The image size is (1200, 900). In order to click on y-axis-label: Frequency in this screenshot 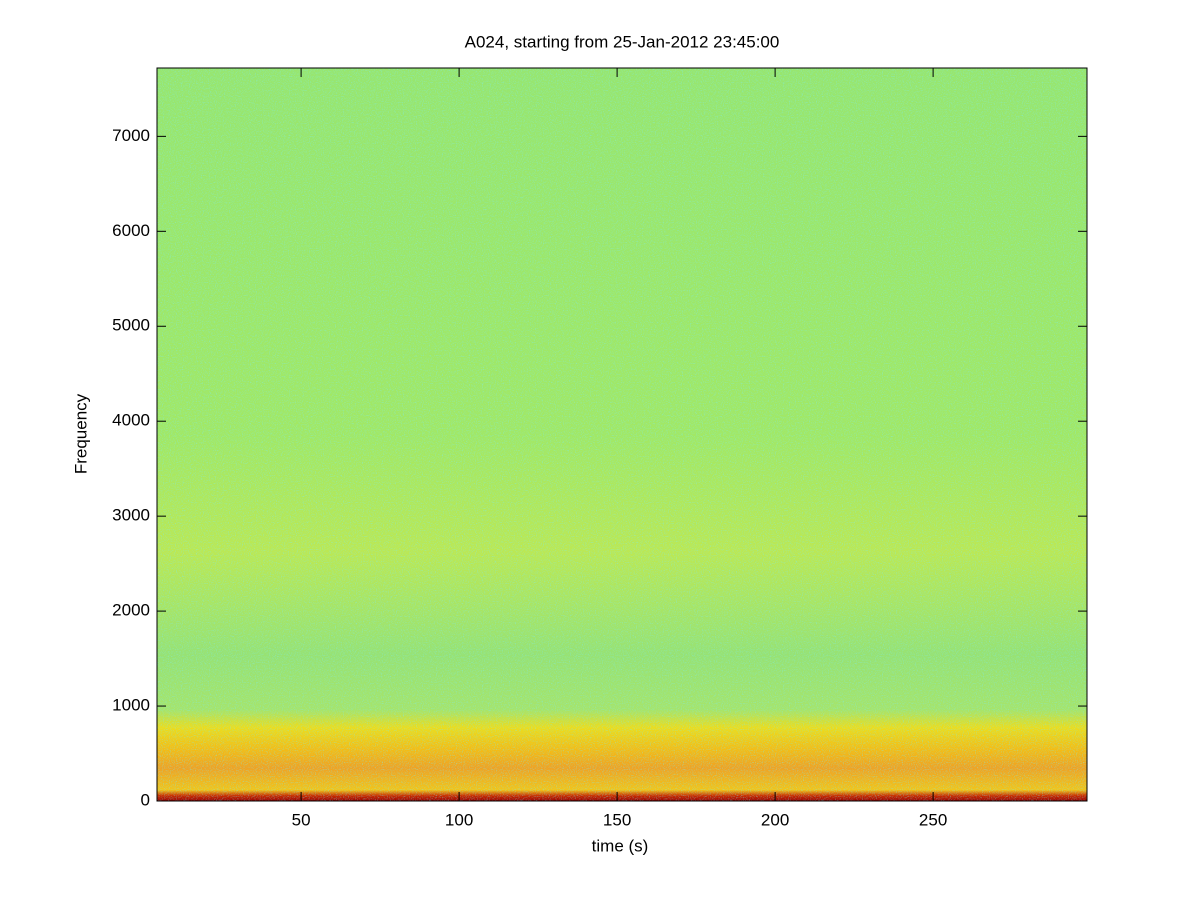, I will do `click(80, 433)`.